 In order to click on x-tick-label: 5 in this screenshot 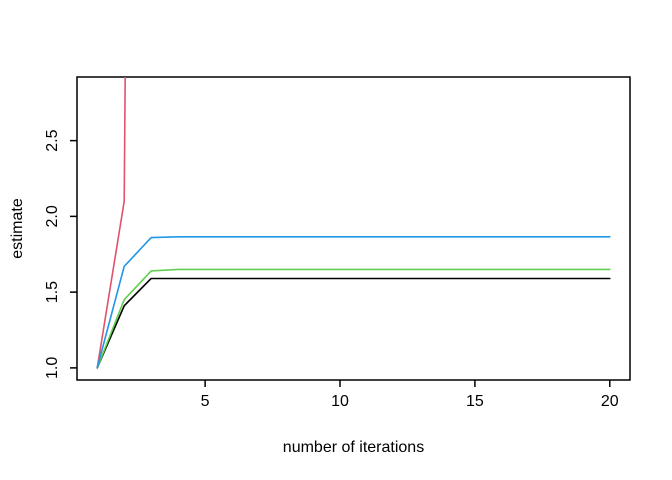, I will do `click(205, 401)`.